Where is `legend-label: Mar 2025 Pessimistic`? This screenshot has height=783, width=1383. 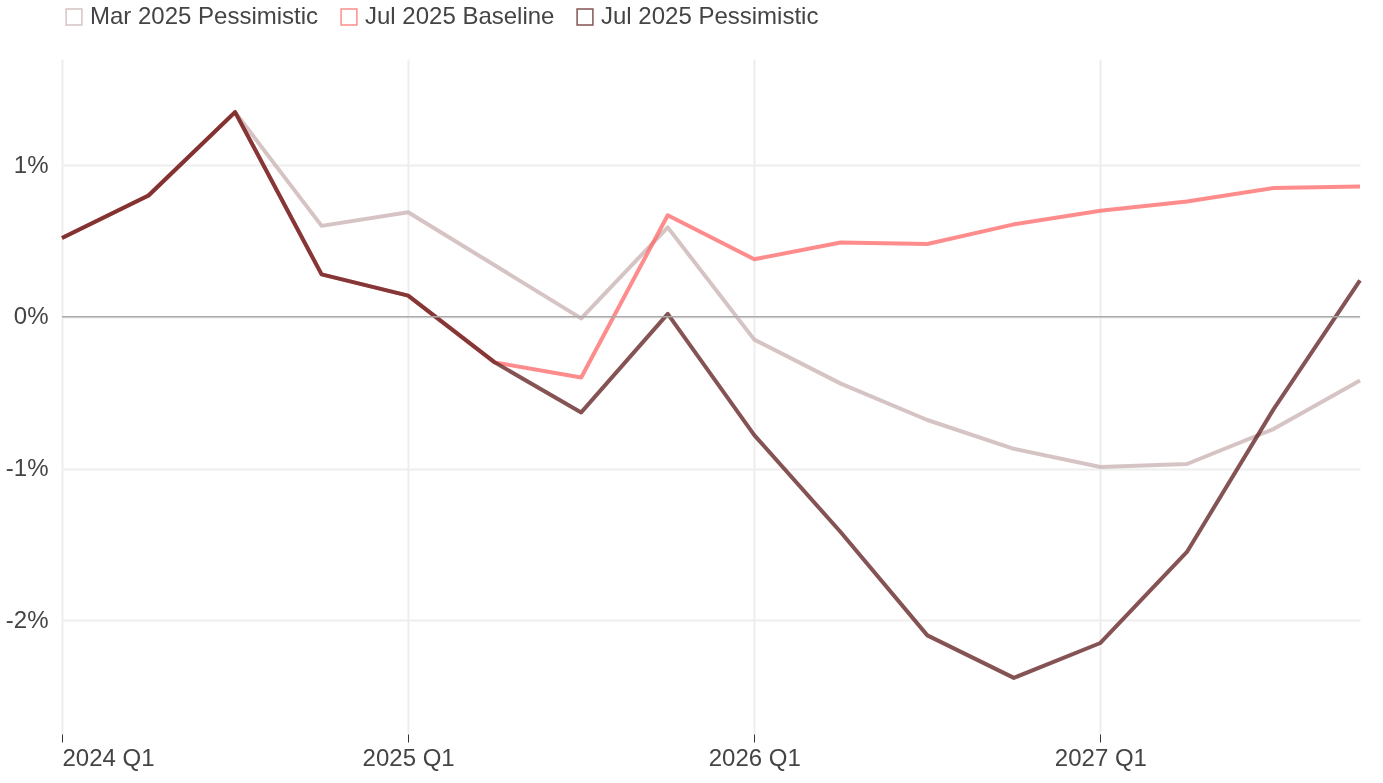
legend-label: Mar 2025 Pessimistic is located at coordinates (204, 15).